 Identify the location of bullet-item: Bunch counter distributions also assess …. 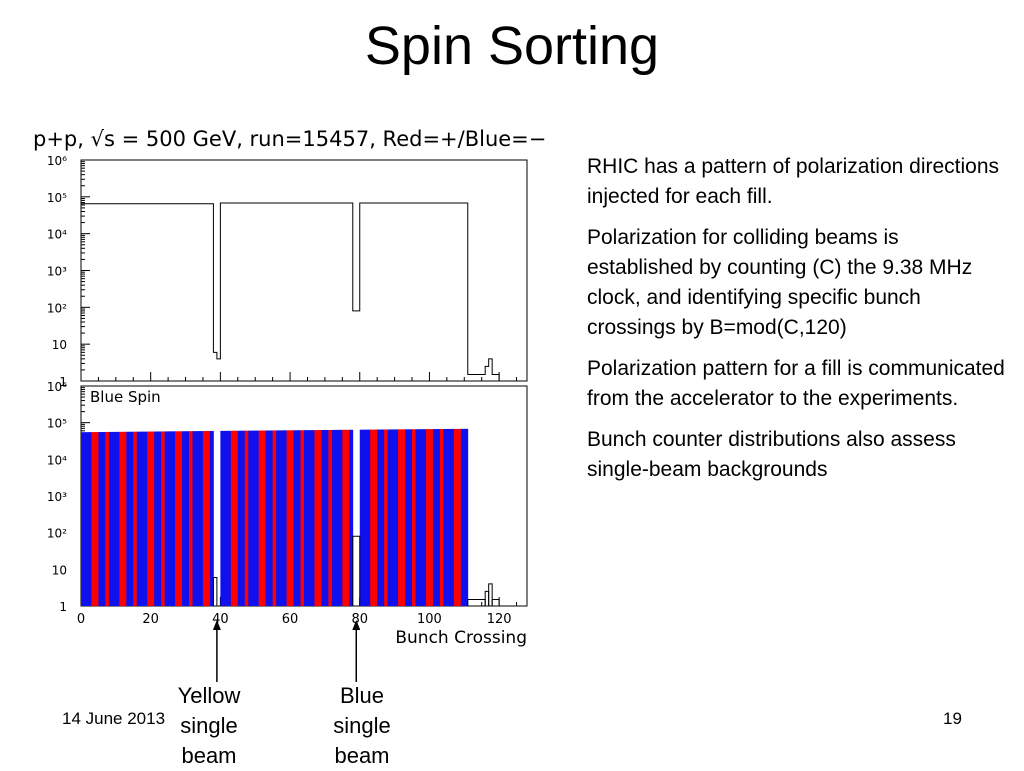
(771, 454).